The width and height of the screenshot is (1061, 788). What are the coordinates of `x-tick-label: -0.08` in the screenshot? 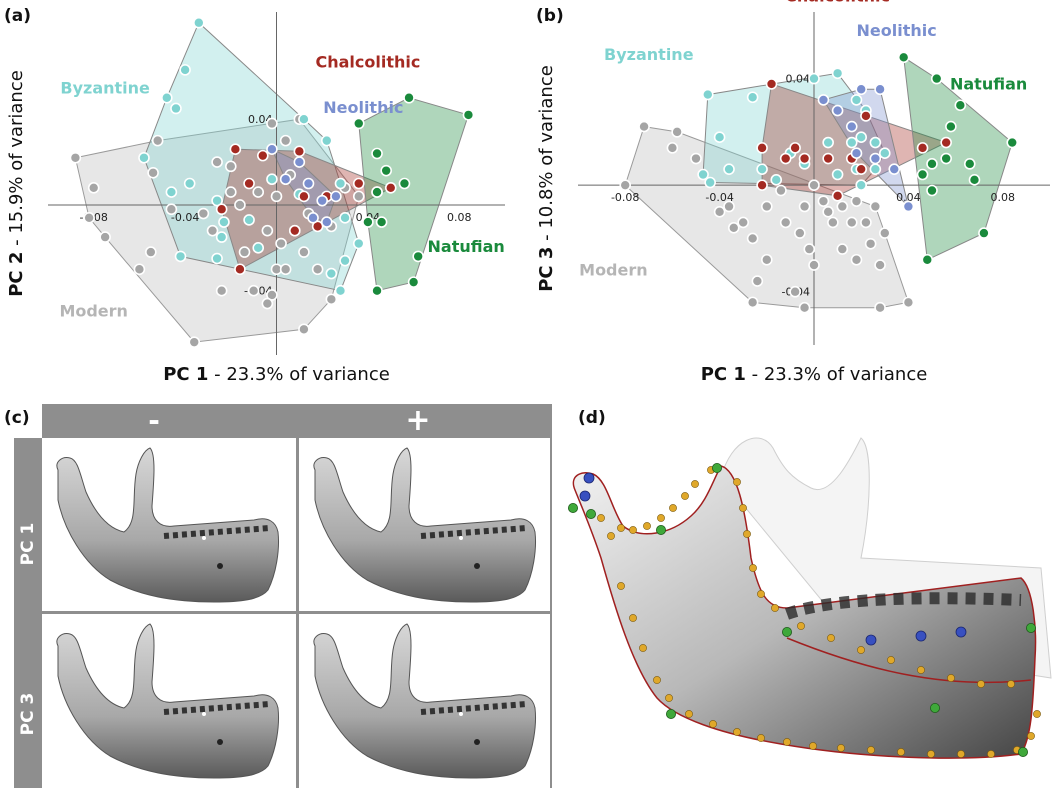 It's located at (625, 197).